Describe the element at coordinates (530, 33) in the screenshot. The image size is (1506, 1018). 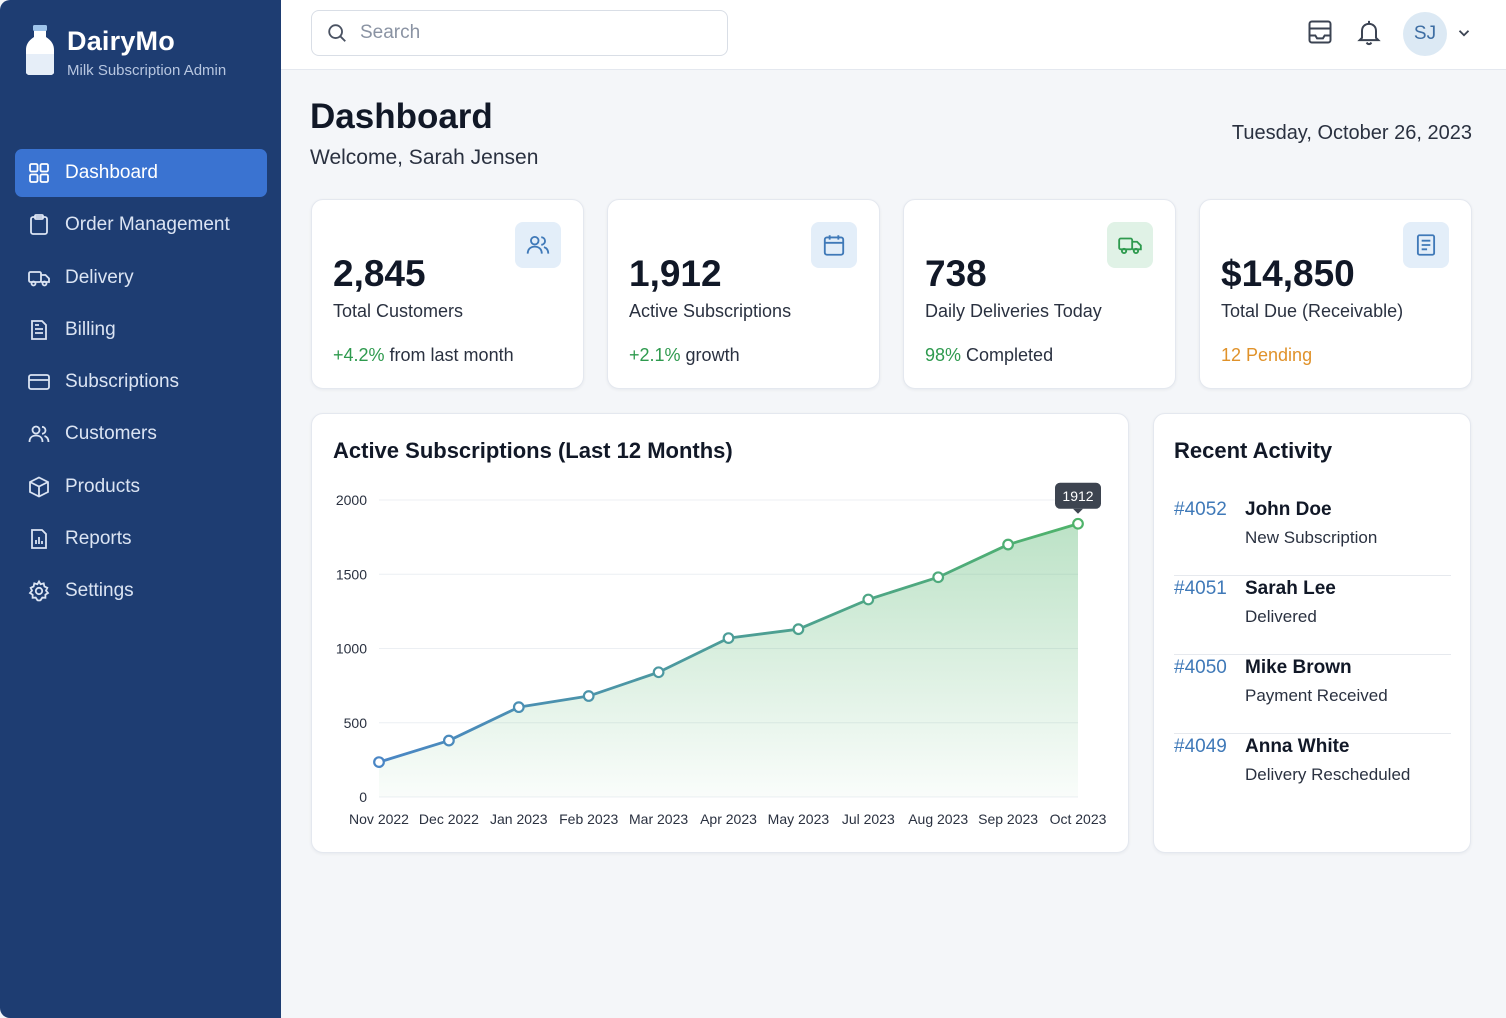
I see `search-input` at that location.